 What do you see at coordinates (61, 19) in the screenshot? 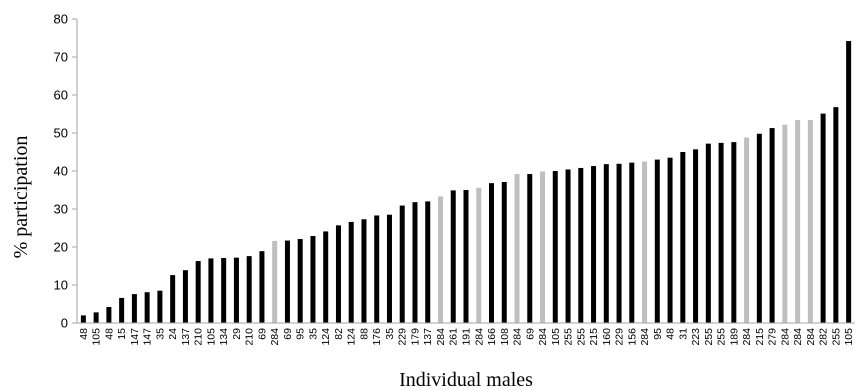
I see `y-tick-label: 80` at bounding box center [61, 19].